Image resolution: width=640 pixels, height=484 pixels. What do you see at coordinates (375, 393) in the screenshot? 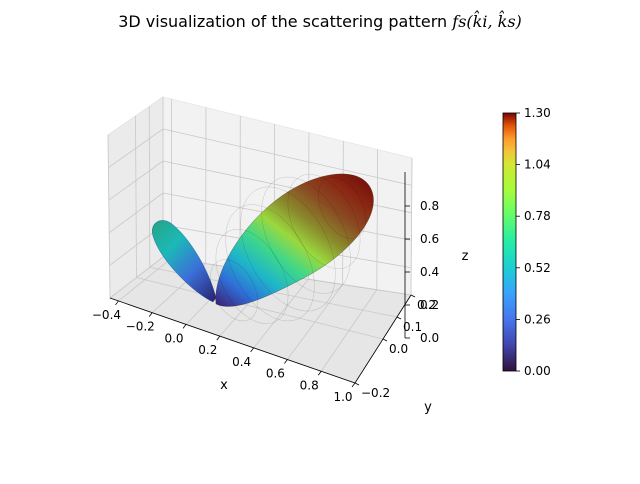
I see `y-tick-label: −0.2` at bounding box center [375, 393].